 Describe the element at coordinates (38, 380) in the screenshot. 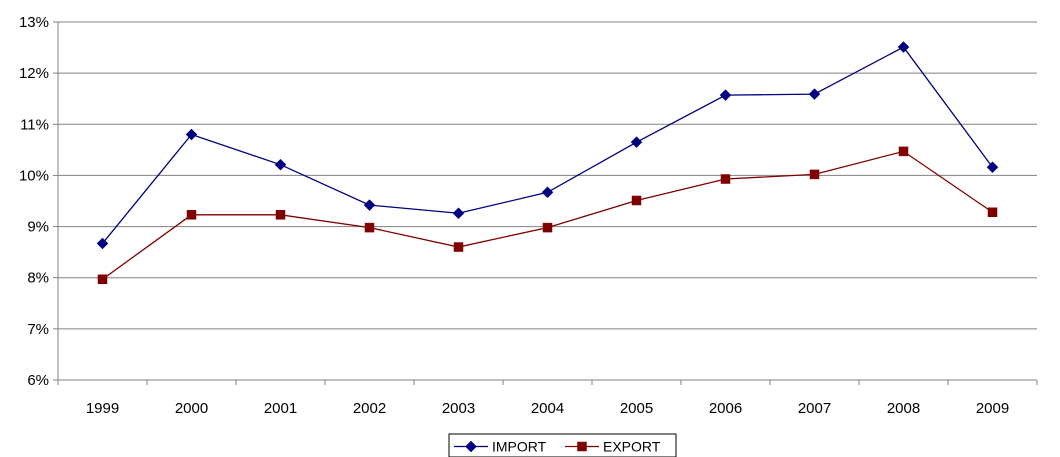

I see `y-tick-label: 6%` at that location.